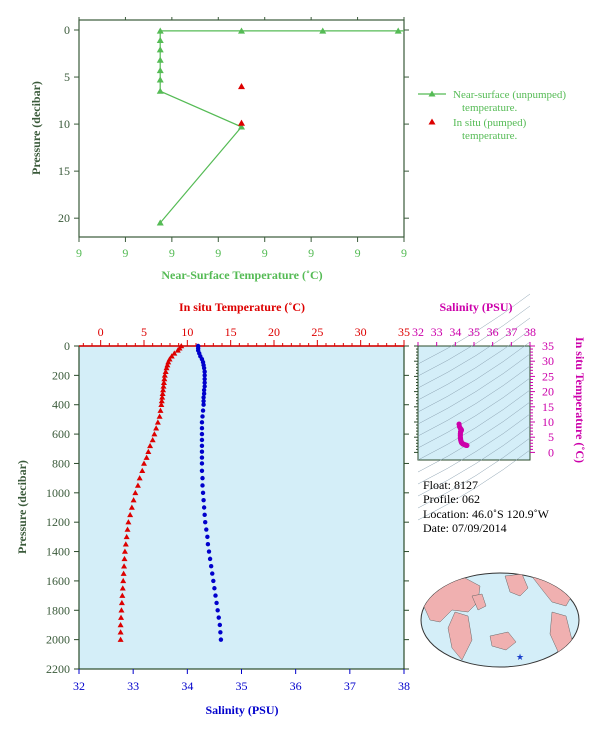 Image resolution: width=601 pixels, height=732 pixels. I want to click on ts-y-tick-label: 35, so click(548, 346).